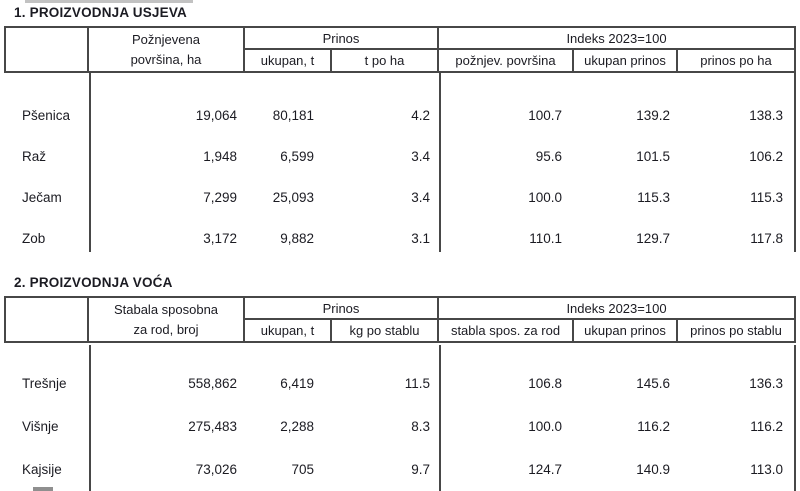 The width and height of the screenshot is (800, 491). Describe the element at coordinates (342, 309) in the screenshot. I see `table2-group-prinos: Prinos` at that location.